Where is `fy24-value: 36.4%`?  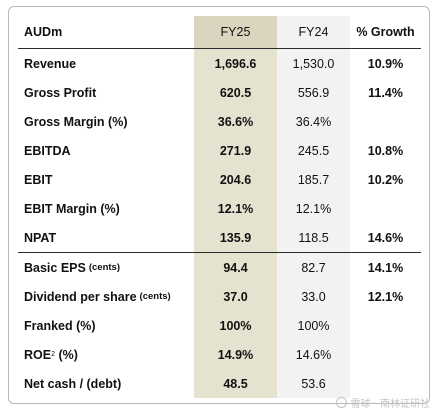
fy24-value: 36.4% is located at coordinates (313, 121).